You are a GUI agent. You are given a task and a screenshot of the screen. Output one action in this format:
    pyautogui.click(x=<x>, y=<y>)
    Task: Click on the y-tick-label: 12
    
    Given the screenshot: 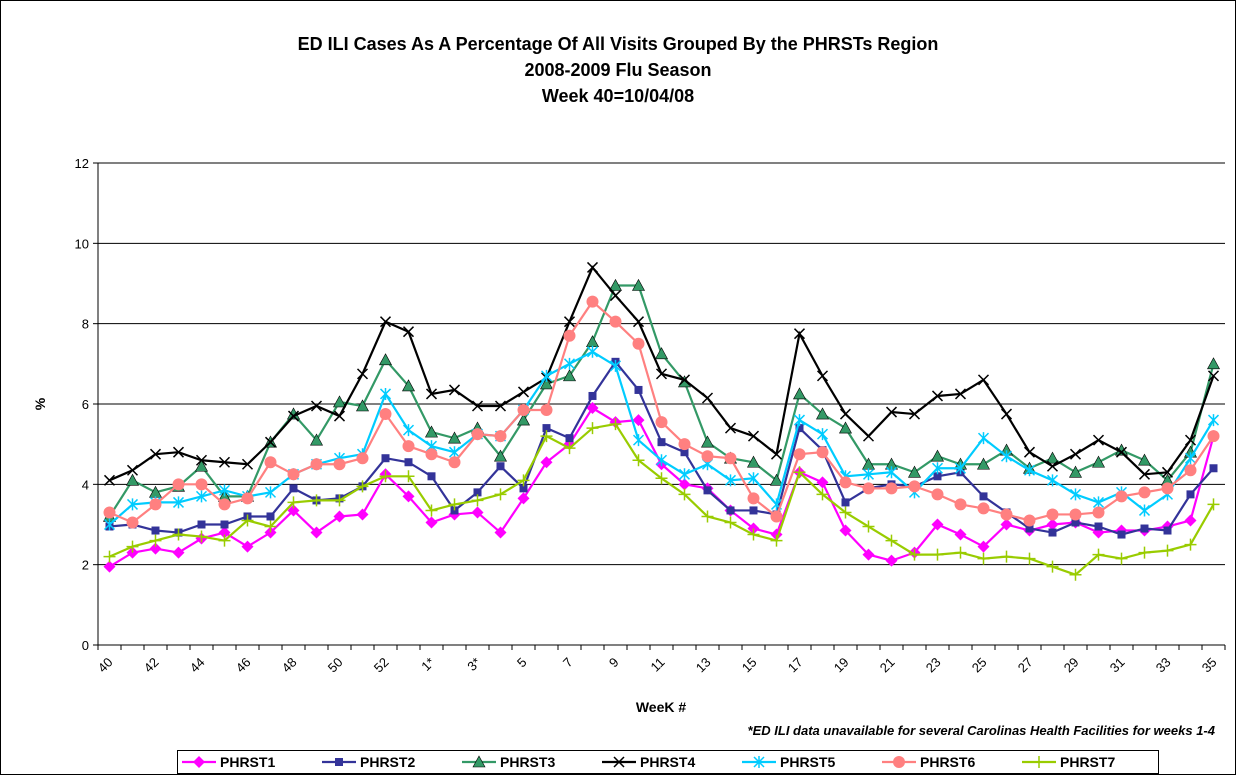 What is the action you would take?
    pyautogui.click(x=82, y=163)
    